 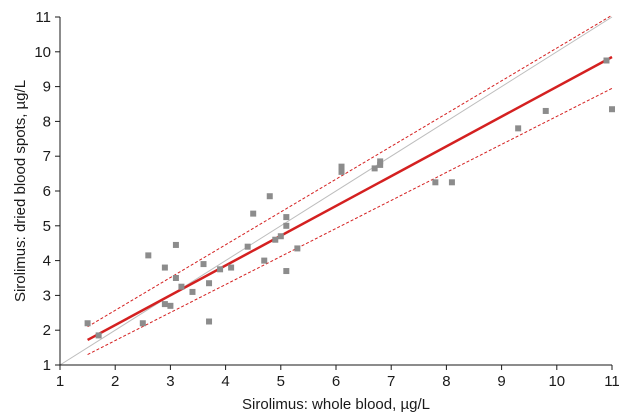 What do you see at coordinates (446, 381) in the screenshot?
I see `x-tick-label: 8` at bounding box center [446, 381].